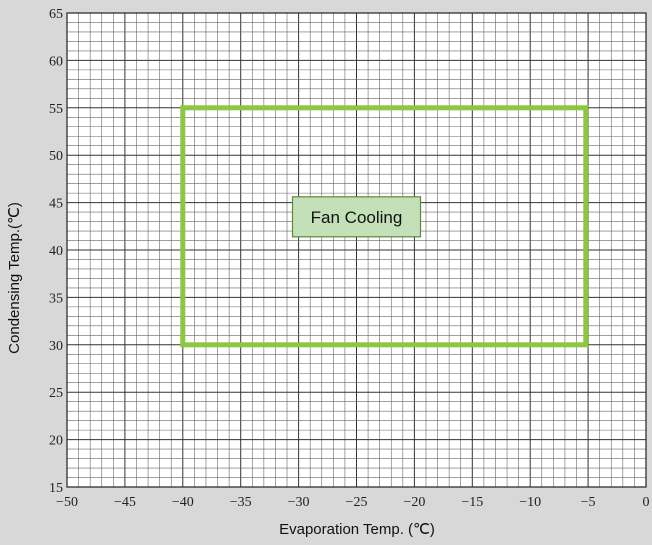  What do you see at coordinates (56, 441) in the screenshot?
I see `y-tick-label: 20` at bounding box center [56, 441].